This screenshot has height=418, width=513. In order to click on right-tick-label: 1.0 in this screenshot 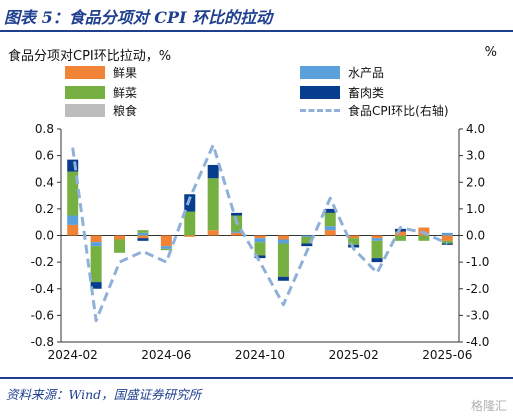, I will do `click(475, 209)`.